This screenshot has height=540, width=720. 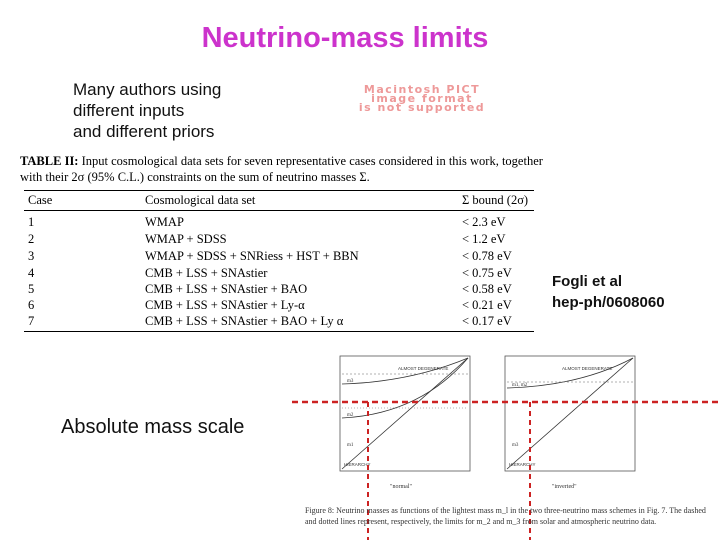 I want to click on table-cell-case: 7, so click(x=31, y=321).